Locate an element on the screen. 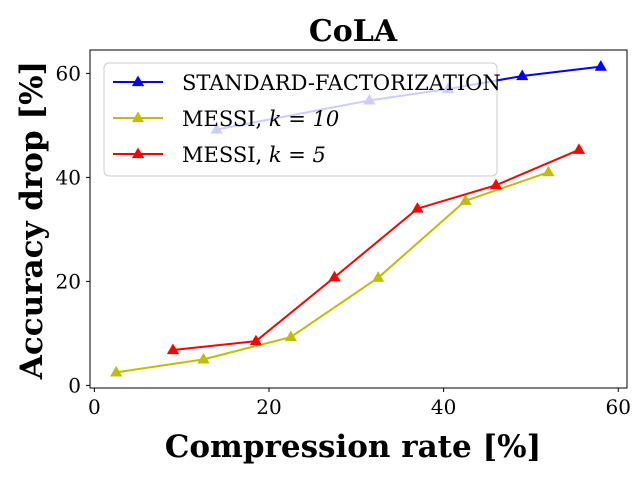 This screenshot has height=480, width=640. x-tick-label: 40 is located at coordinates (443, 407).